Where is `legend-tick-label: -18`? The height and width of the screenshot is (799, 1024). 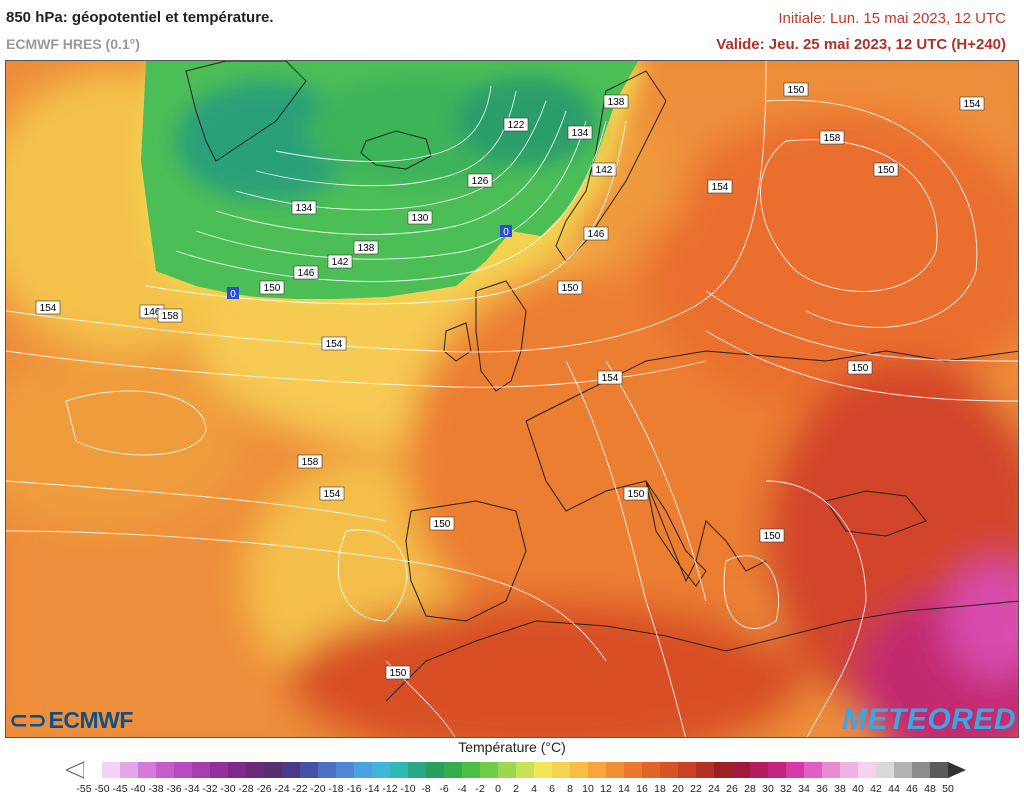
legend-tick-label: -18 is located at coordinates (336, 789).